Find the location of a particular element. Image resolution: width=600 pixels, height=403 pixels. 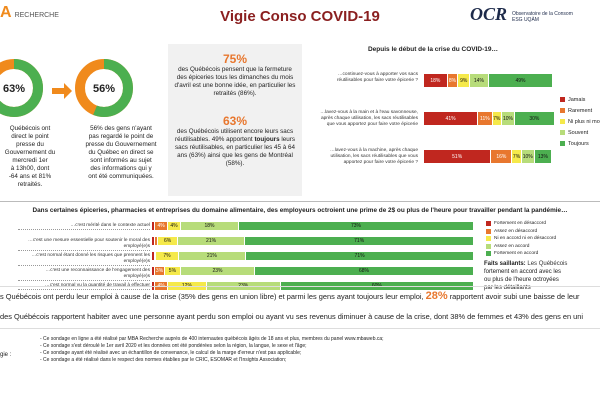

bar-segment: 30% is located at coordinates (535, 118).